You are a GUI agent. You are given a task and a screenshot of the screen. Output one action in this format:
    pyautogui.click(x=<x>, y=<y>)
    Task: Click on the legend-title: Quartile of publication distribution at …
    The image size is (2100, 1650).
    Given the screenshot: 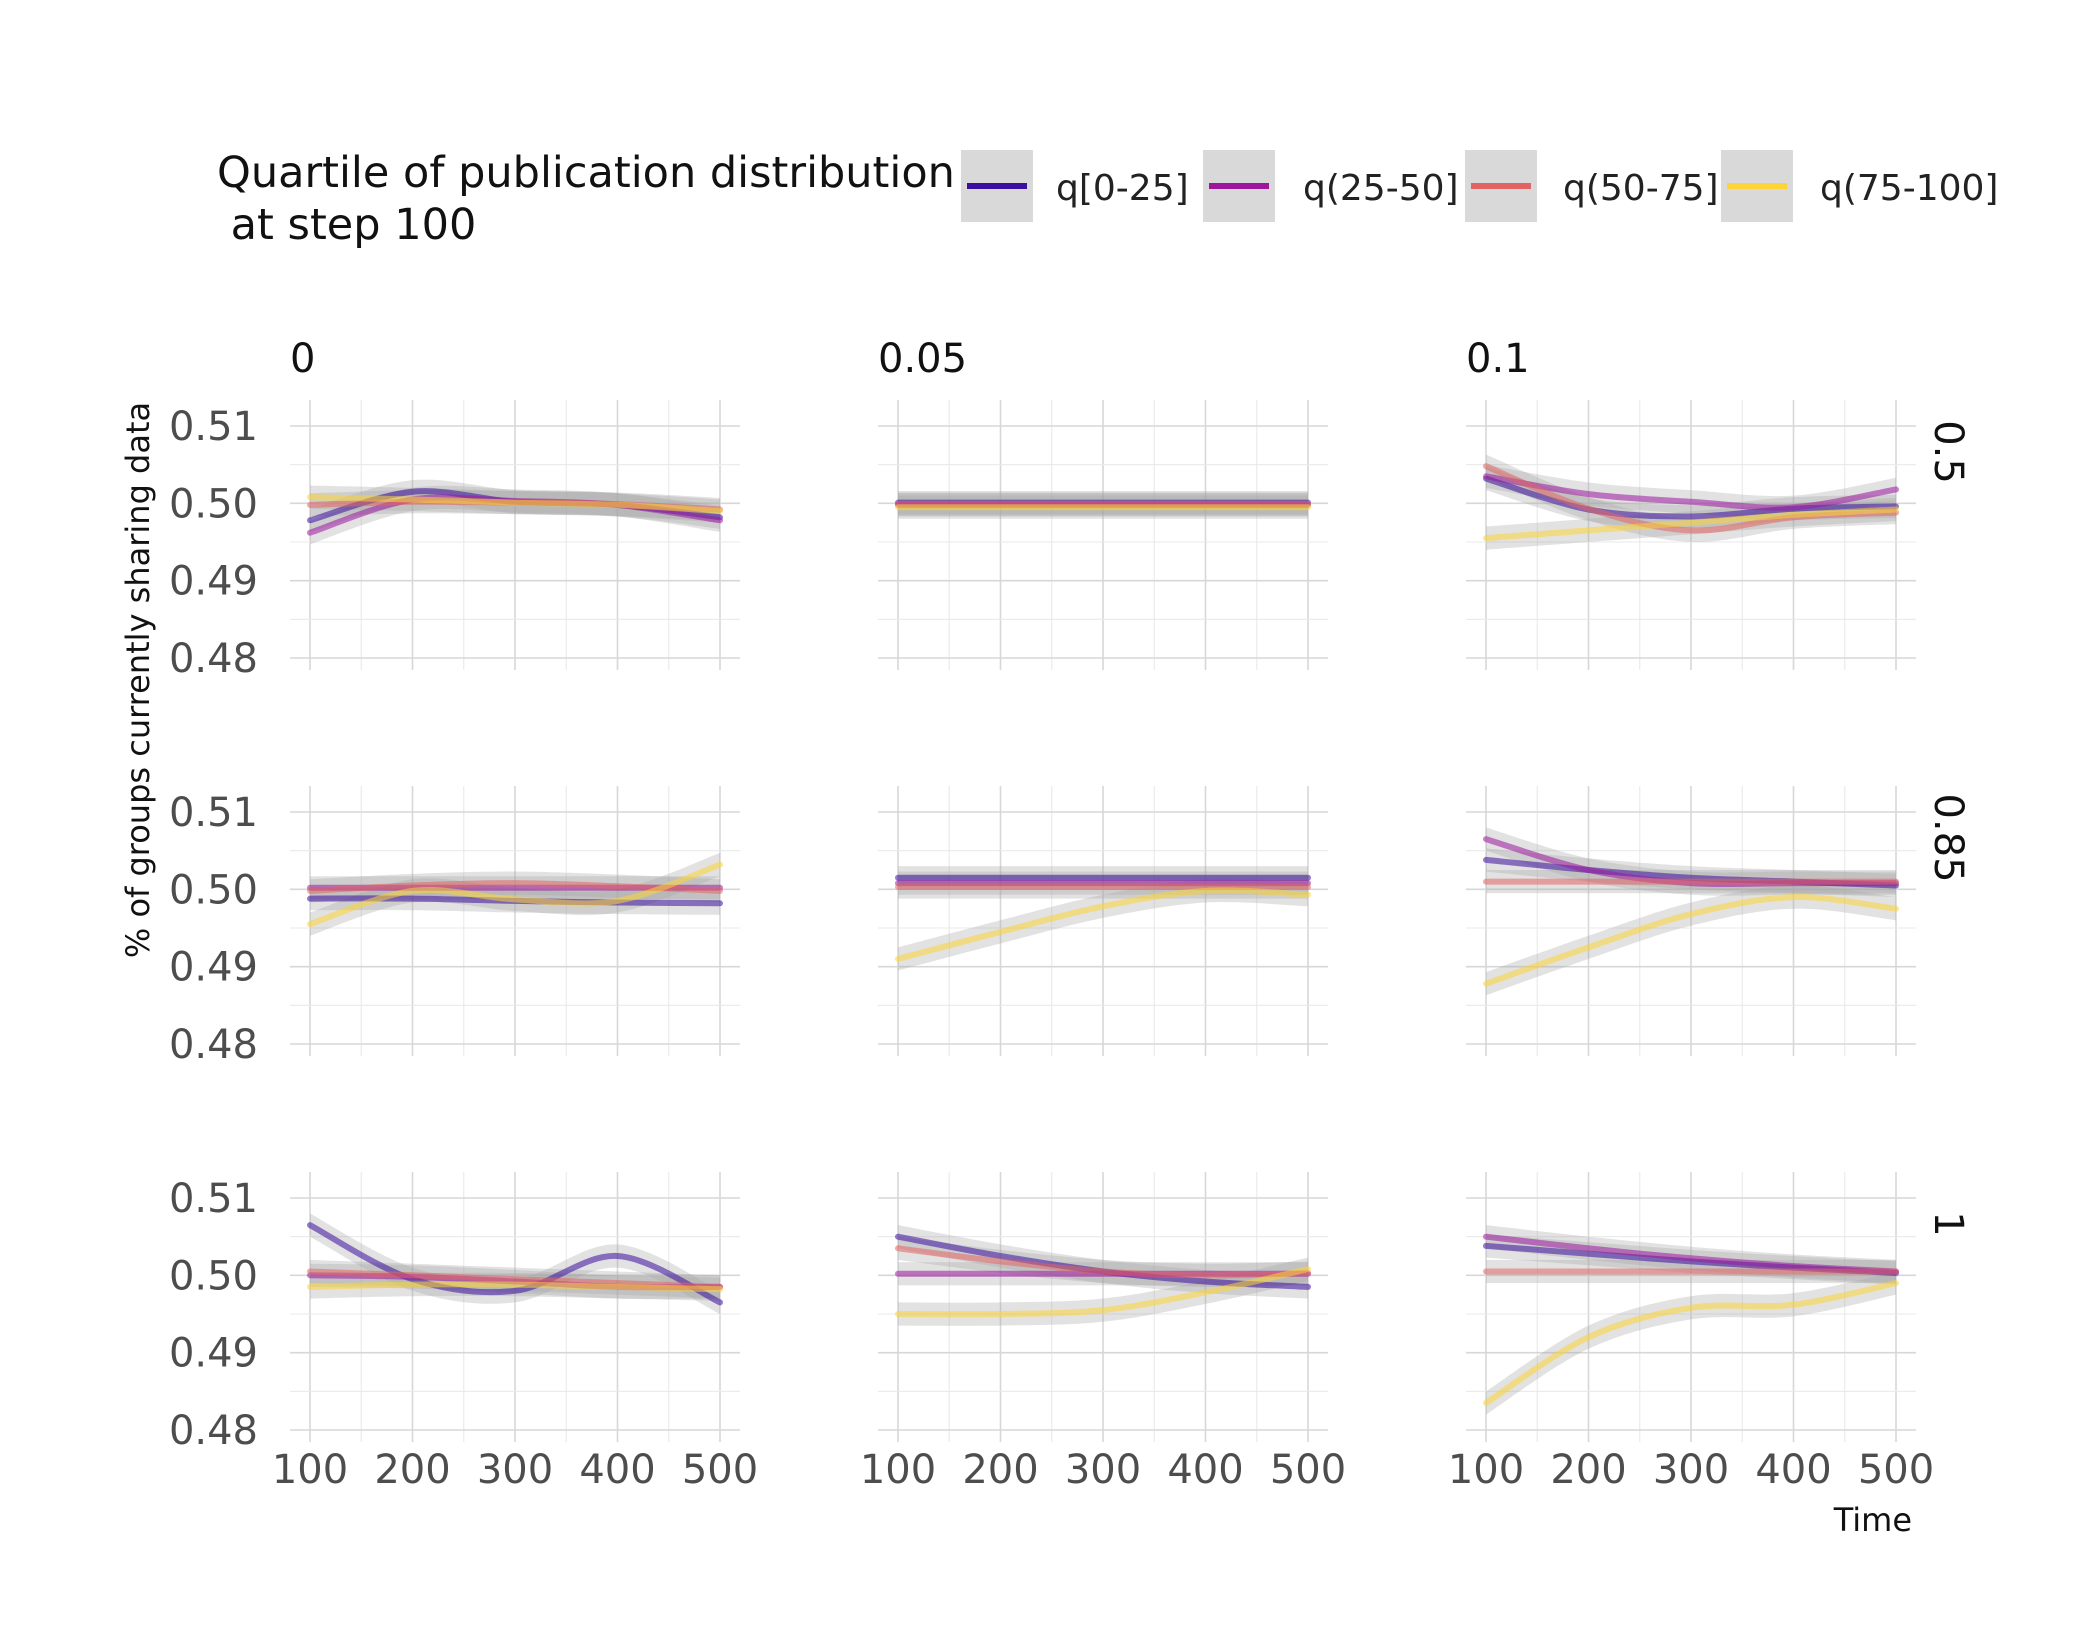 What is the action you would take?
    pyautogui.click(x=586, y=199)
    